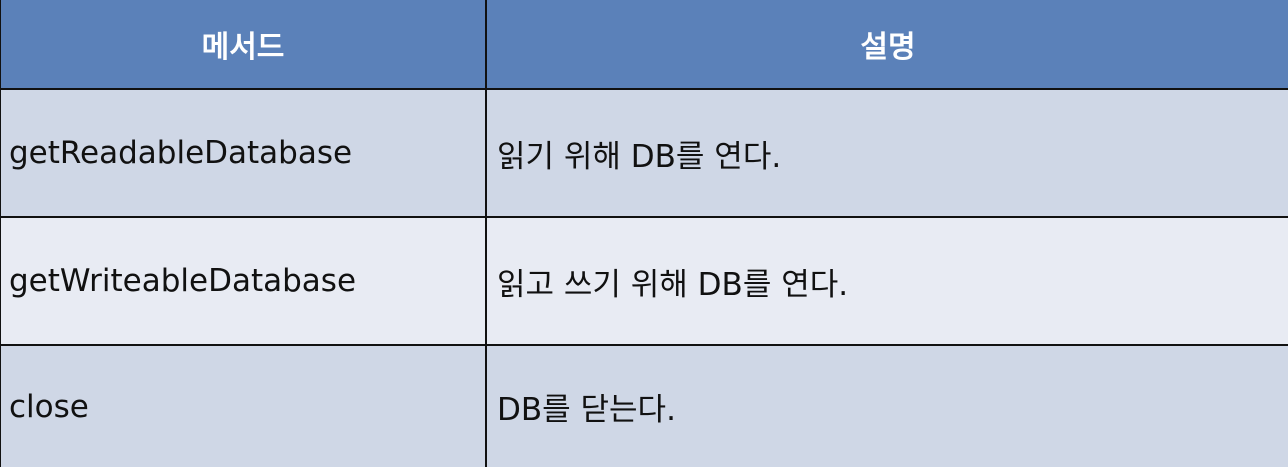  I want to click on method-name-cell: getReadableDatabase, so click(243, 153).